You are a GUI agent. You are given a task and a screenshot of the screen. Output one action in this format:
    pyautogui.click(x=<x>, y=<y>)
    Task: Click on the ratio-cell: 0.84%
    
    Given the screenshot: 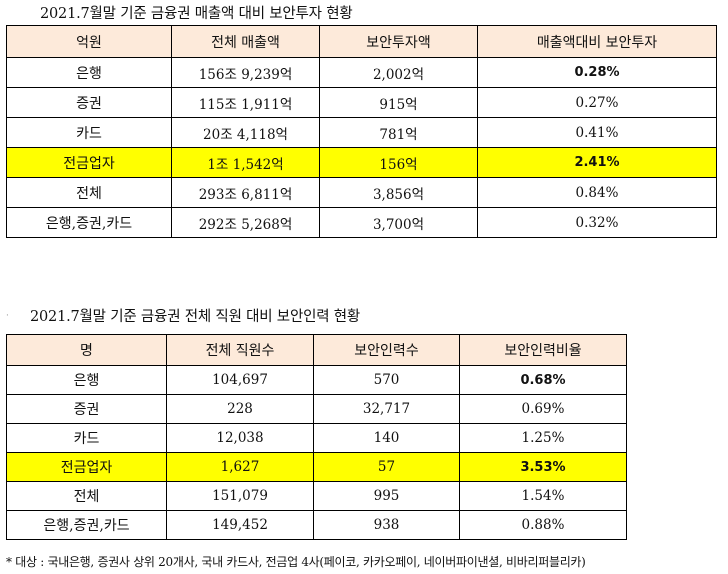 What is the action you would take?
    pyautogui.click(x=597, y=192)
    